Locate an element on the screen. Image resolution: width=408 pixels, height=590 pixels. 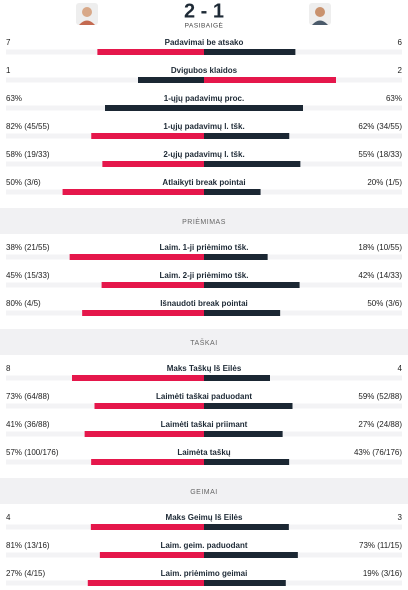
stat-label: Padavimai be atsako is located at coordinates (204, 42).